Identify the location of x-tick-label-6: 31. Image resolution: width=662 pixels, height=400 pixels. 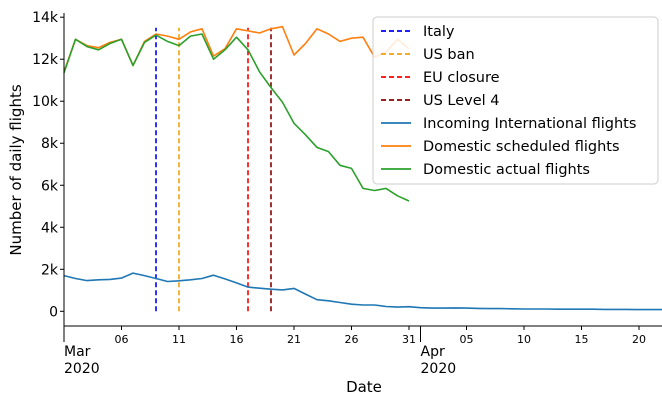
(409, 339).